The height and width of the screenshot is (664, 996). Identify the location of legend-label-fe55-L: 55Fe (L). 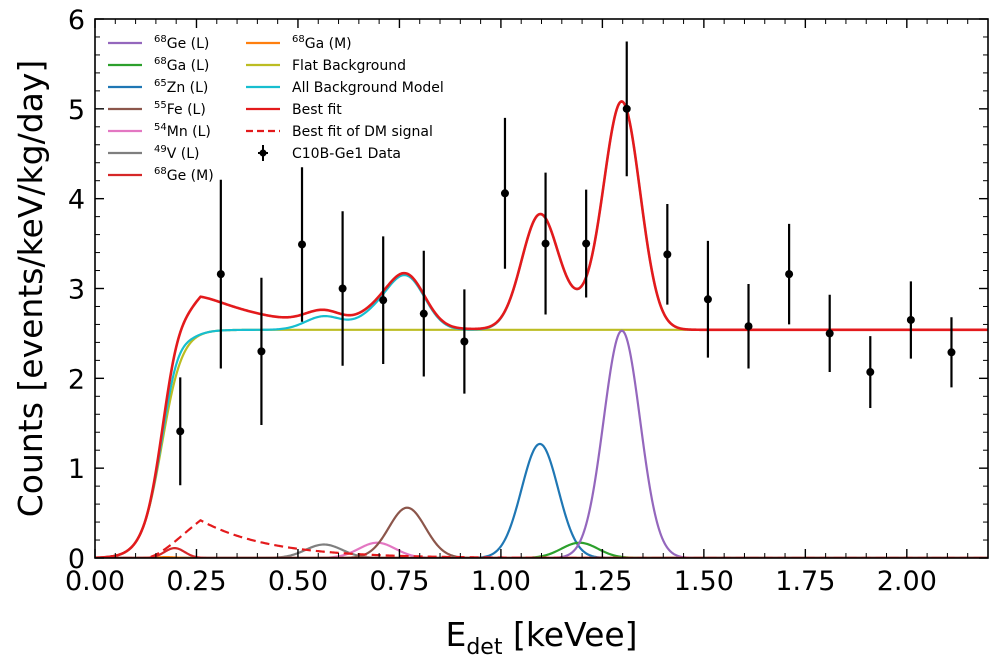
(180, 109).